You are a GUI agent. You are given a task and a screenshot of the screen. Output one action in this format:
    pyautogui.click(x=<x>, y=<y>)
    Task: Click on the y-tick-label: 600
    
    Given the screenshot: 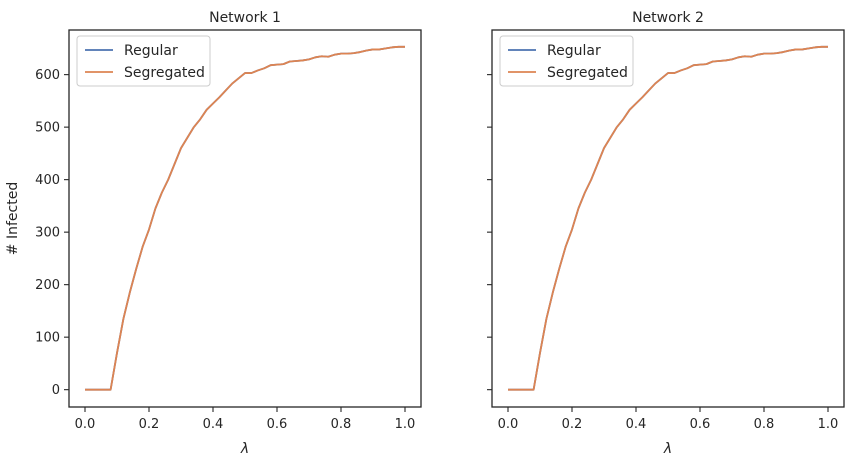 What is the action you would take?
    pyautogui.click(x=47, y=75)
    